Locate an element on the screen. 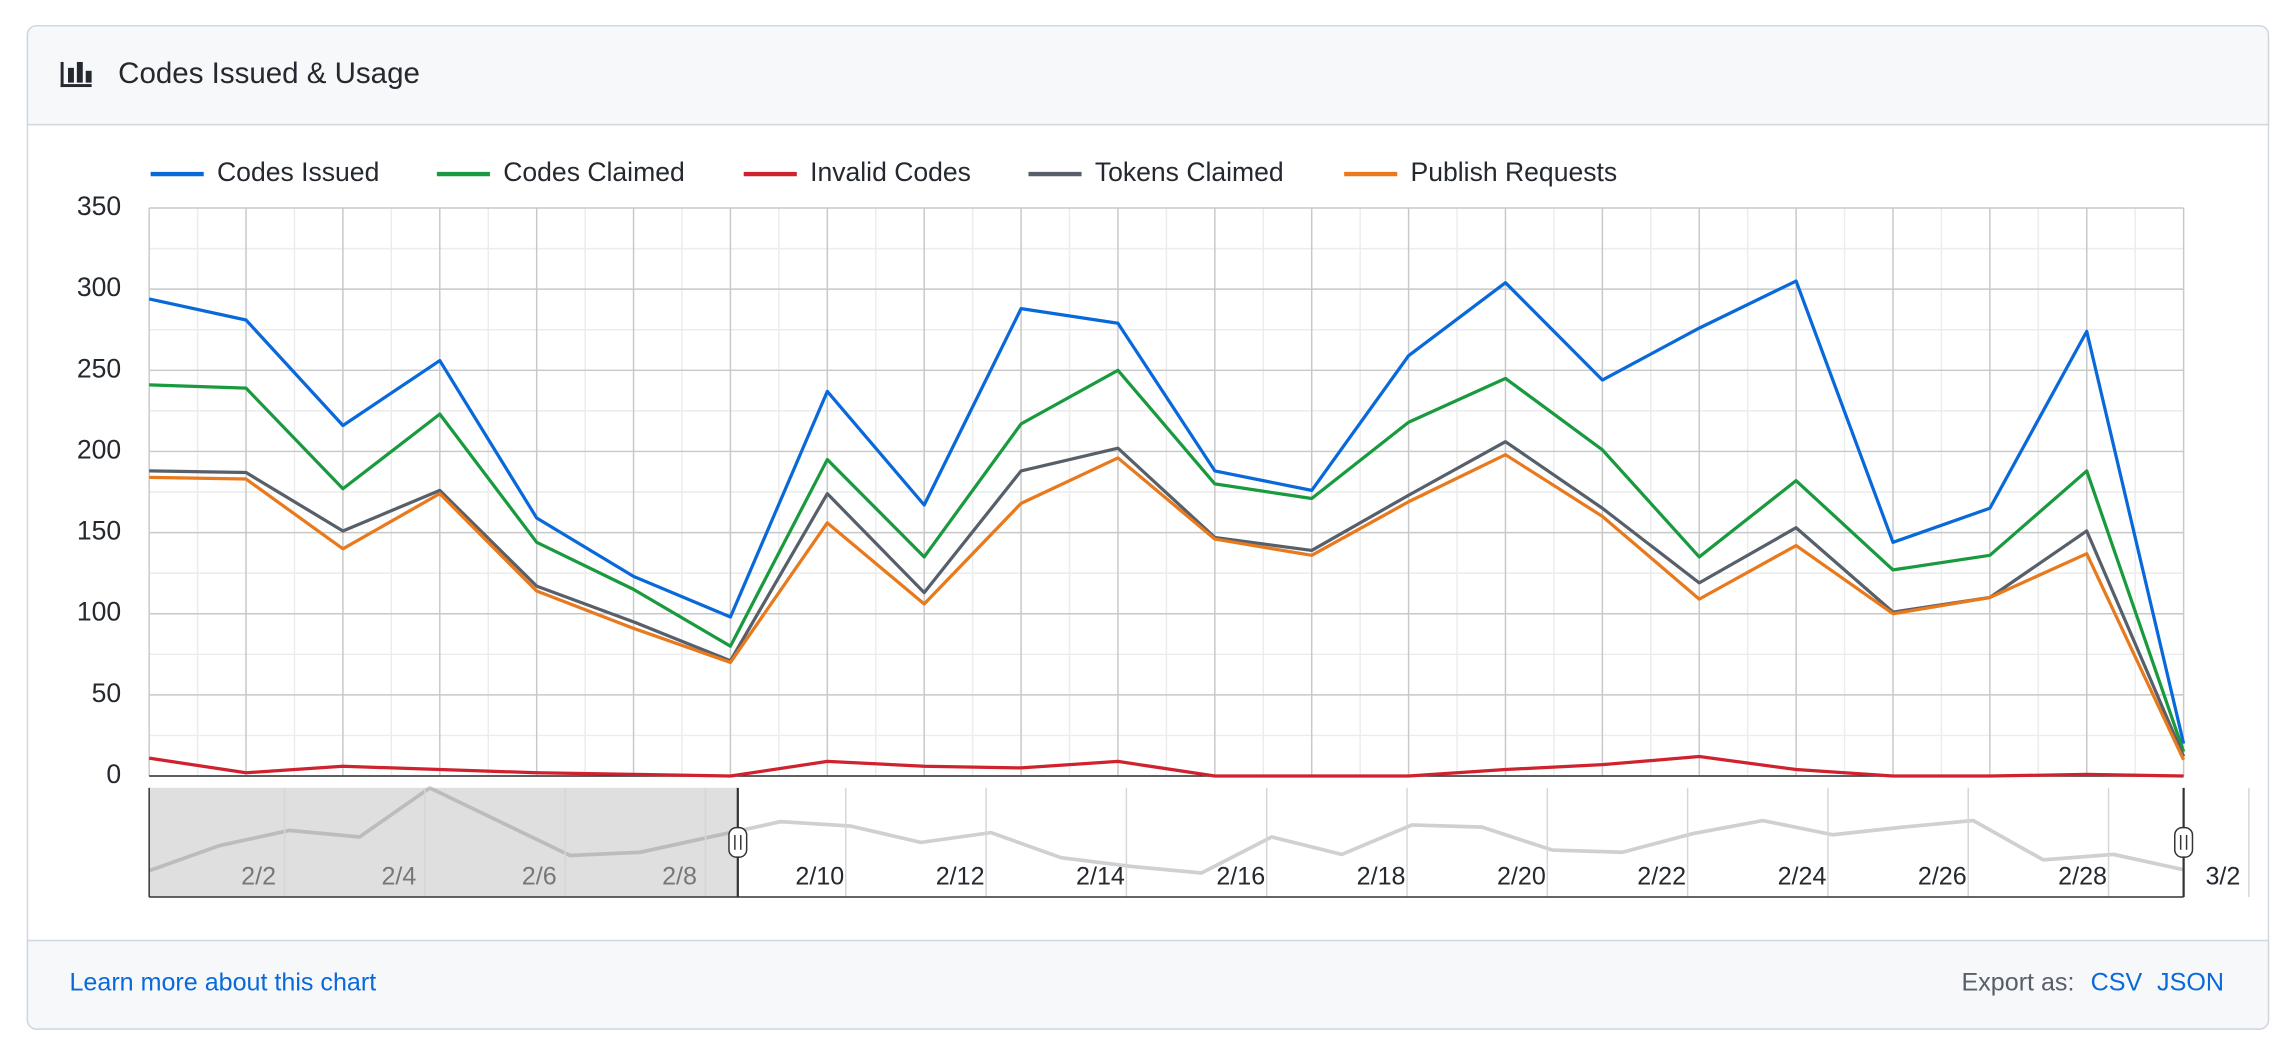 This screenshot has height=1046, width=2290. navigator-line is located at coordinates (1166, 830).